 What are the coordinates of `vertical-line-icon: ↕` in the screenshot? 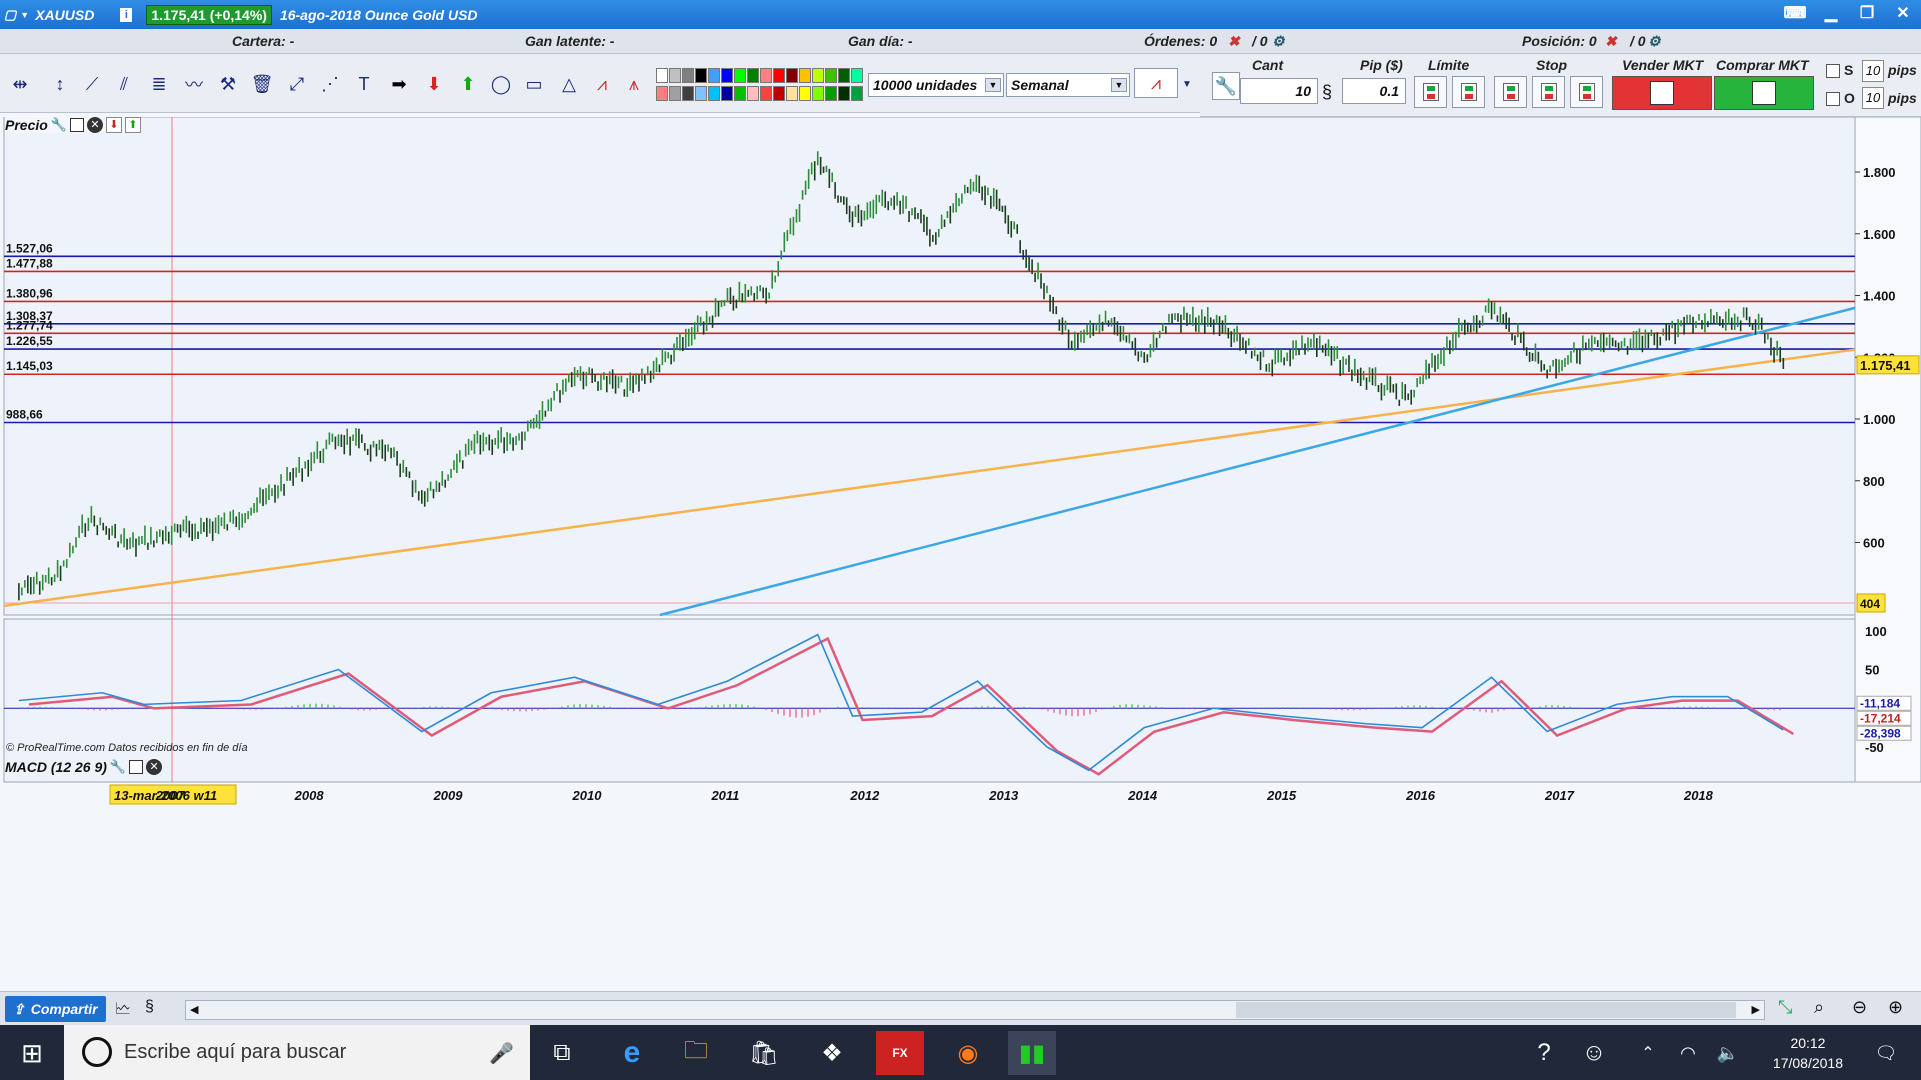 It's located at (60, 83).